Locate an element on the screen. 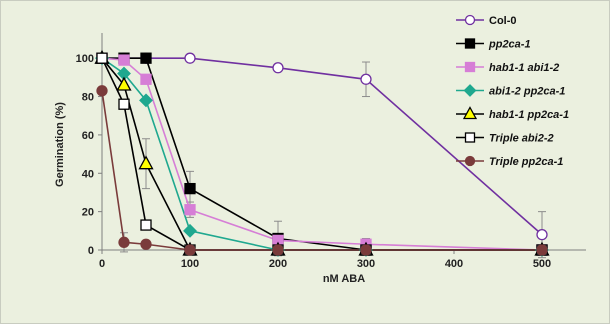 Image resolution: width=610 pixels, height=325 pixels. y-tick-label-0: 0 is located at coordinates (91, 251).